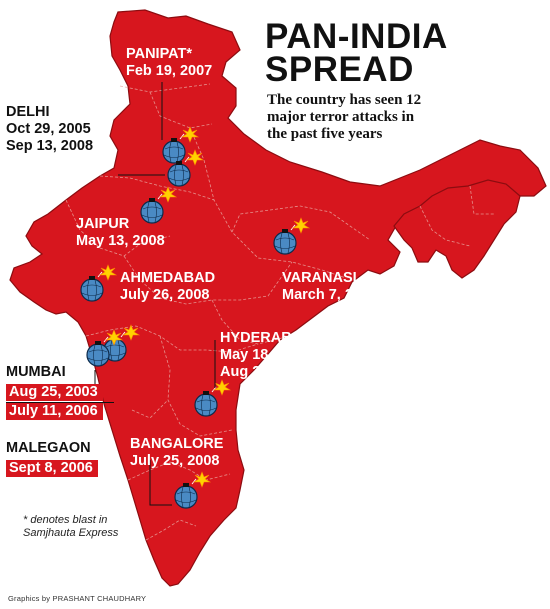 This screenshot has width=550, height=609. Describe the element at coordinates (77, 598) in the screenshot. I see `credit: Graphics by PRASHANT CHAUDHARY` at that location.